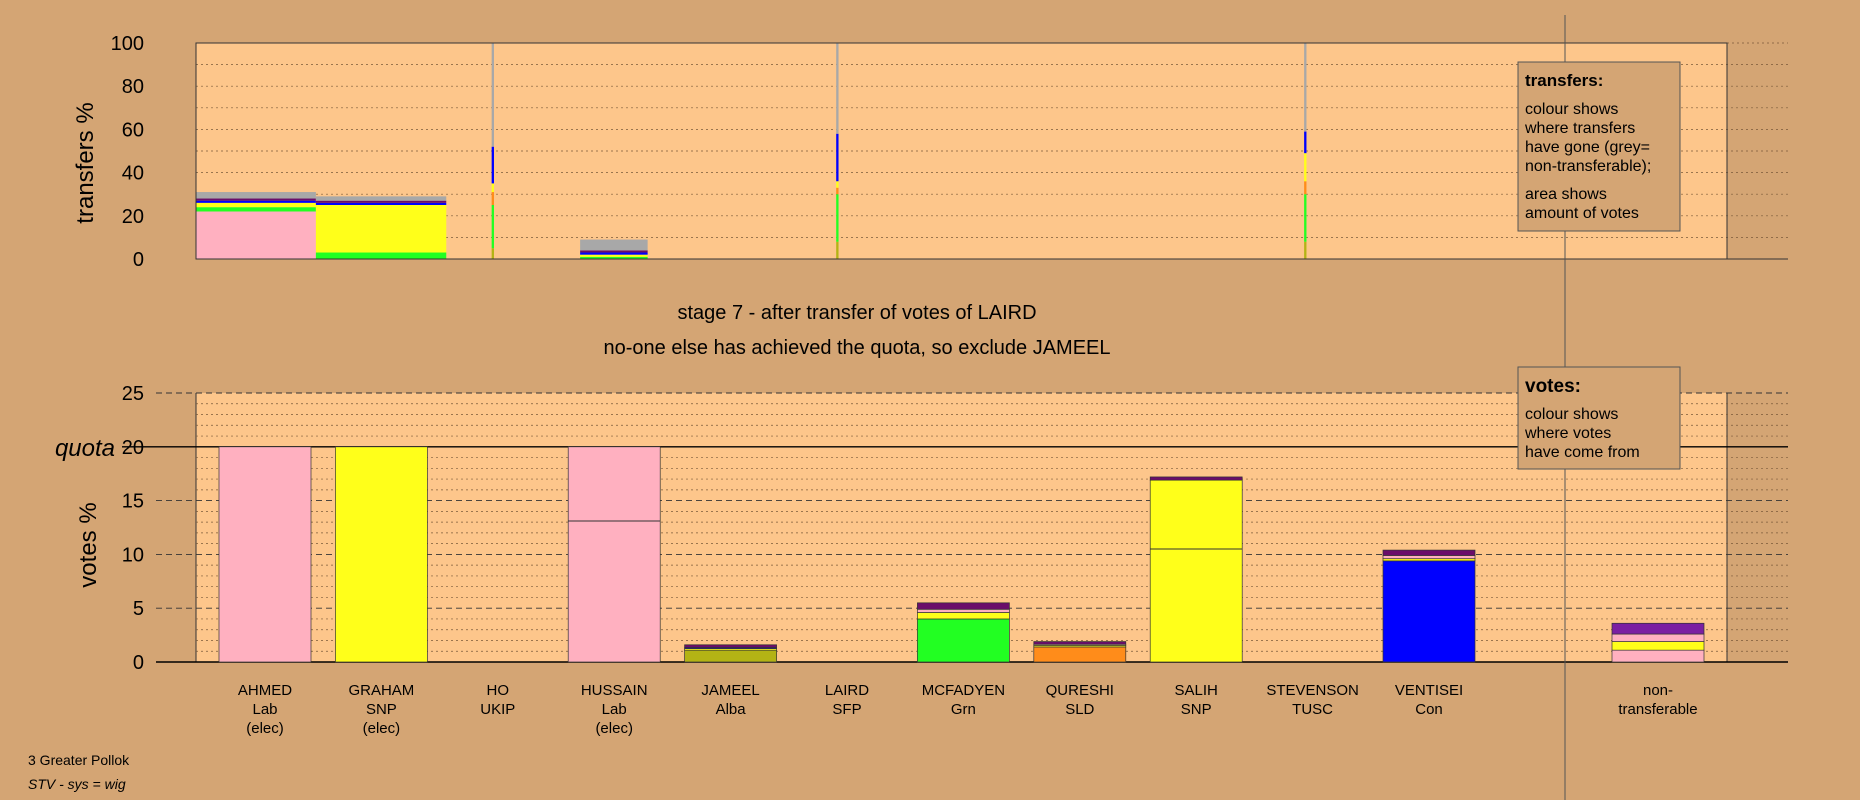  I want to click on vote-segment-qureshi-tusc, so click(1080, 643).